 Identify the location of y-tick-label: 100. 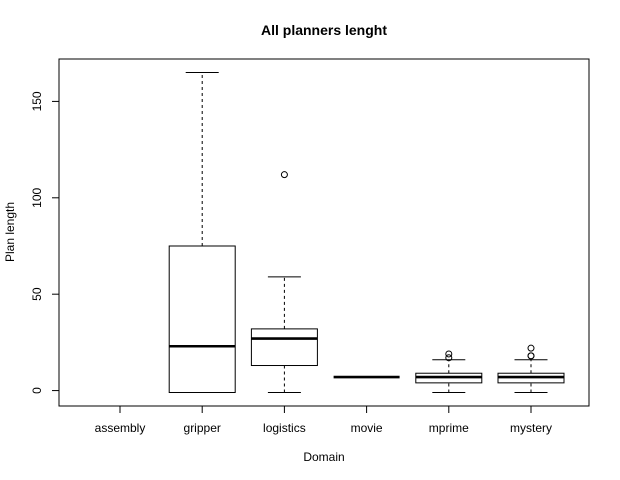
(37, 197).